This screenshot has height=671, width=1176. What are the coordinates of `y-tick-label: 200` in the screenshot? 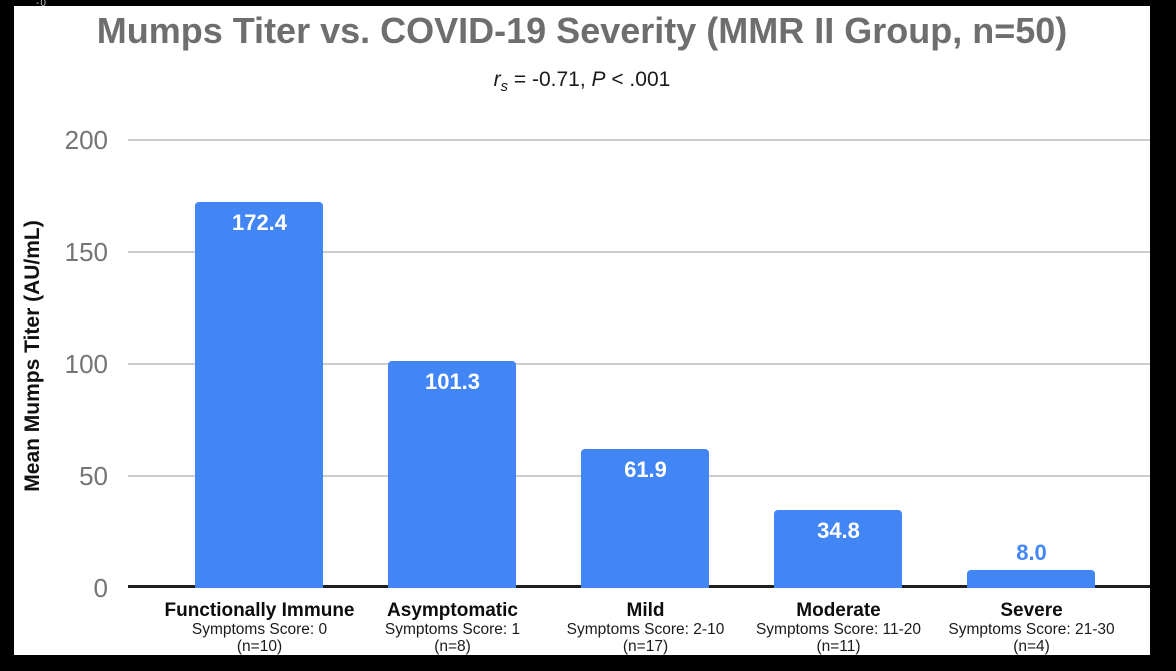 It's located at (86, 140).